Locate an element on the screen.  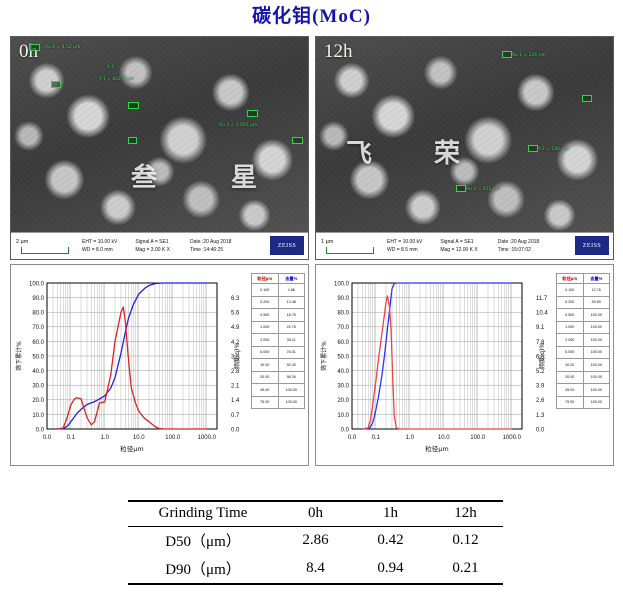
summary-col-header: 0h is located at coordinates (315, 513).